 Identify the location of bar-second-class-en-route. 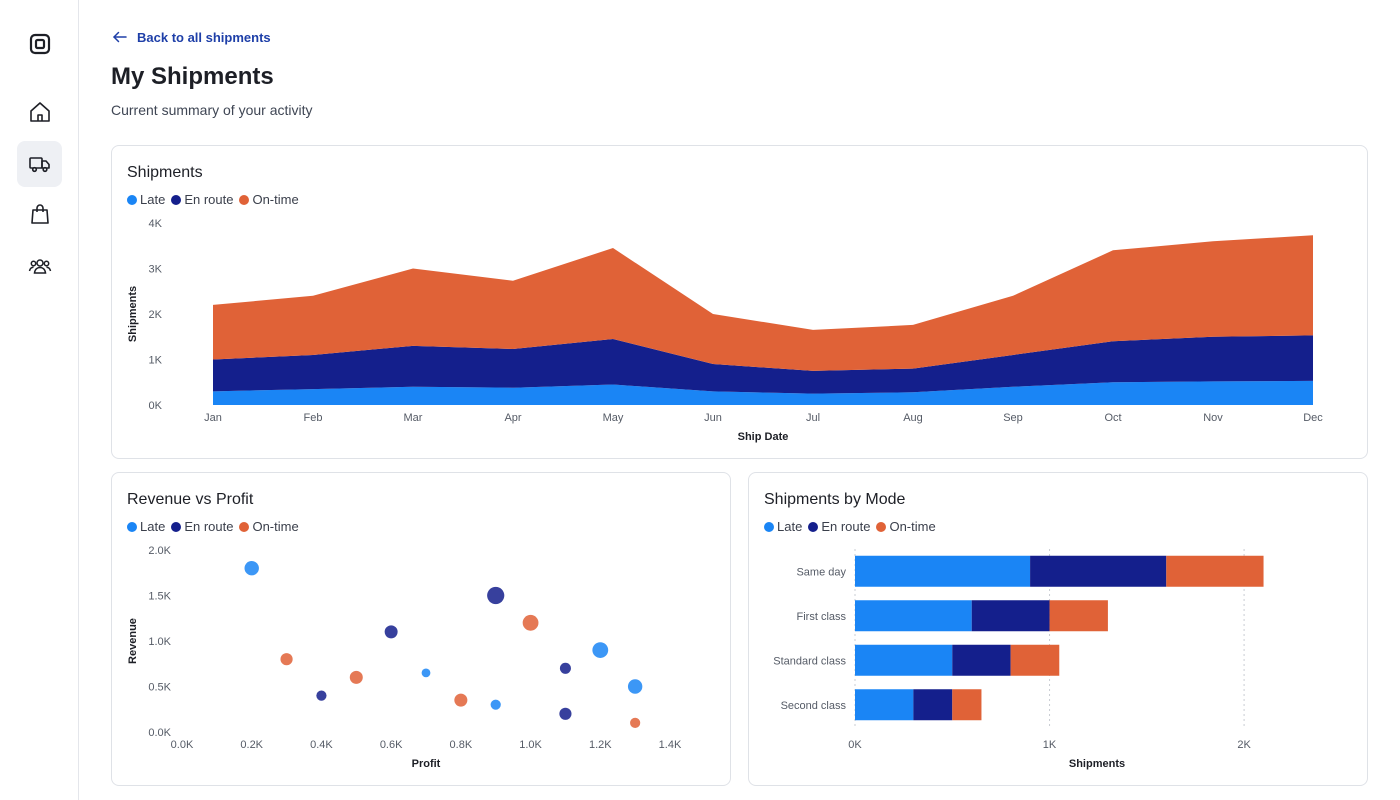
(933, 705).